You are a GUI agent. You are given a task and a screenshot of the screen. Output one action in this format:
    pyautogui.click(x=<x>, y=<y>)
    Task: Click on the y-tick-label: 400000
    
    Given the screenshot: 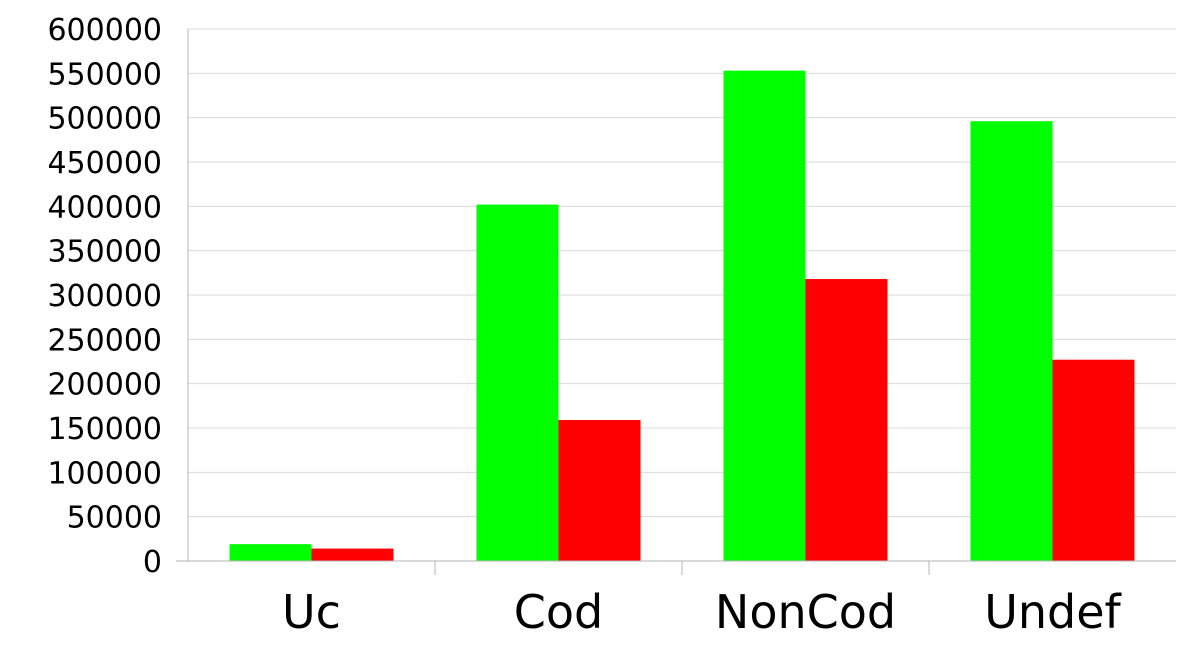 What is the action you would take?
    pyautogui.click(x=104, y=207)
    